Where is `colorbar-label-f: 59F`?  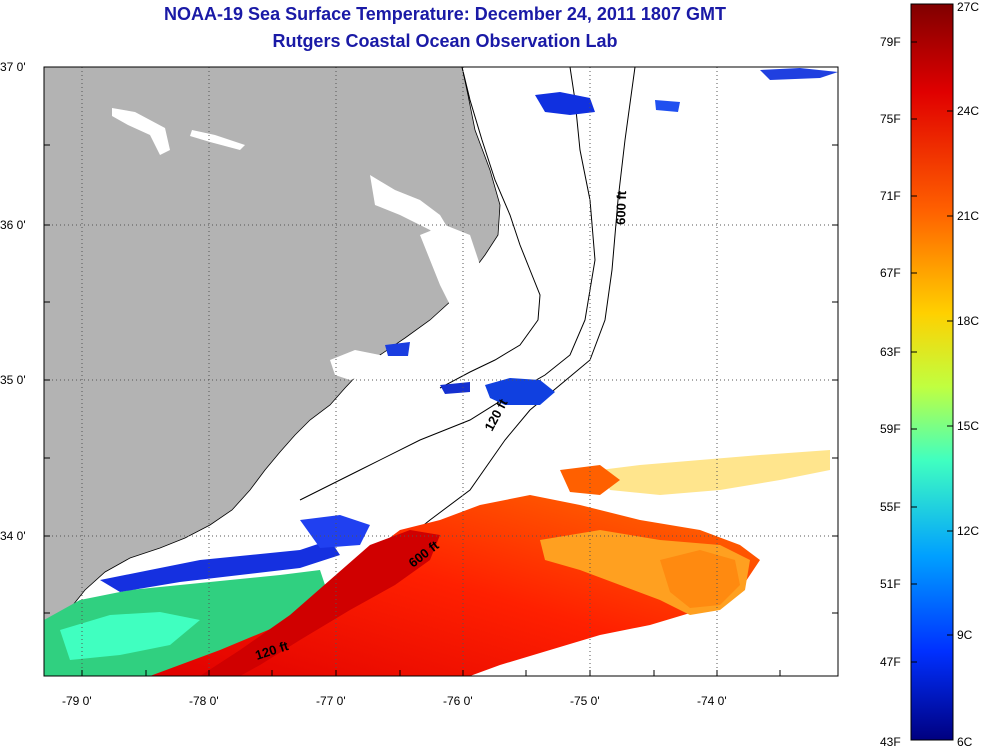
colorbar-label-f: 59F is located at coordinates (890, 429).